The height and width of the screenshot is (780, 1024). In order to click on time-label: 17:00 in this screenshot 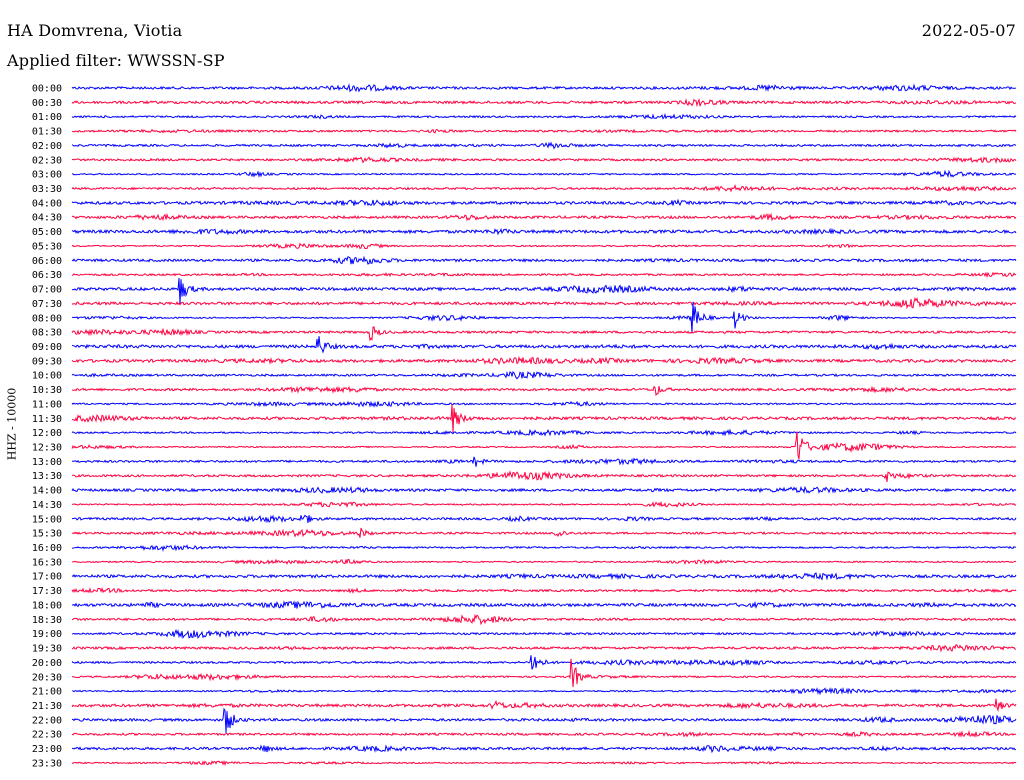, I will do `click(47, 577)`.